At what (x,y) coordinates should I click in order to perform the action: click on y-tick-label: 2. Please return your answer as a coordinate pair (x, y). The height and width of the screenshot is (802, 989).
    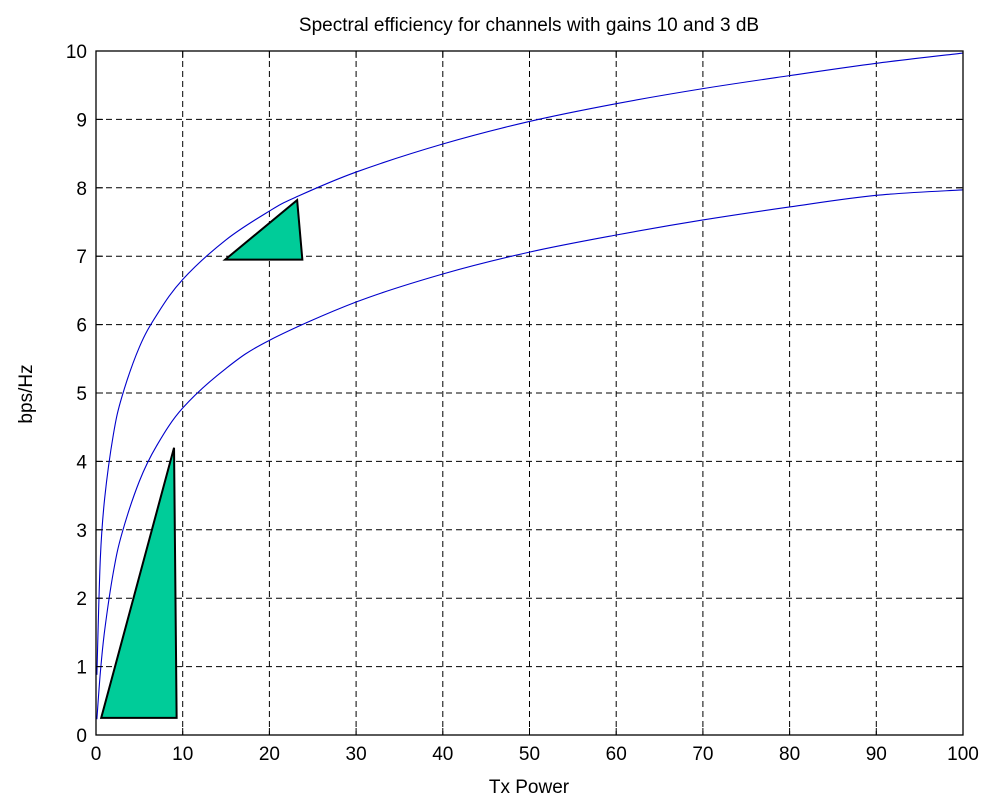
    Looking at the image, I should click on (81, 599).